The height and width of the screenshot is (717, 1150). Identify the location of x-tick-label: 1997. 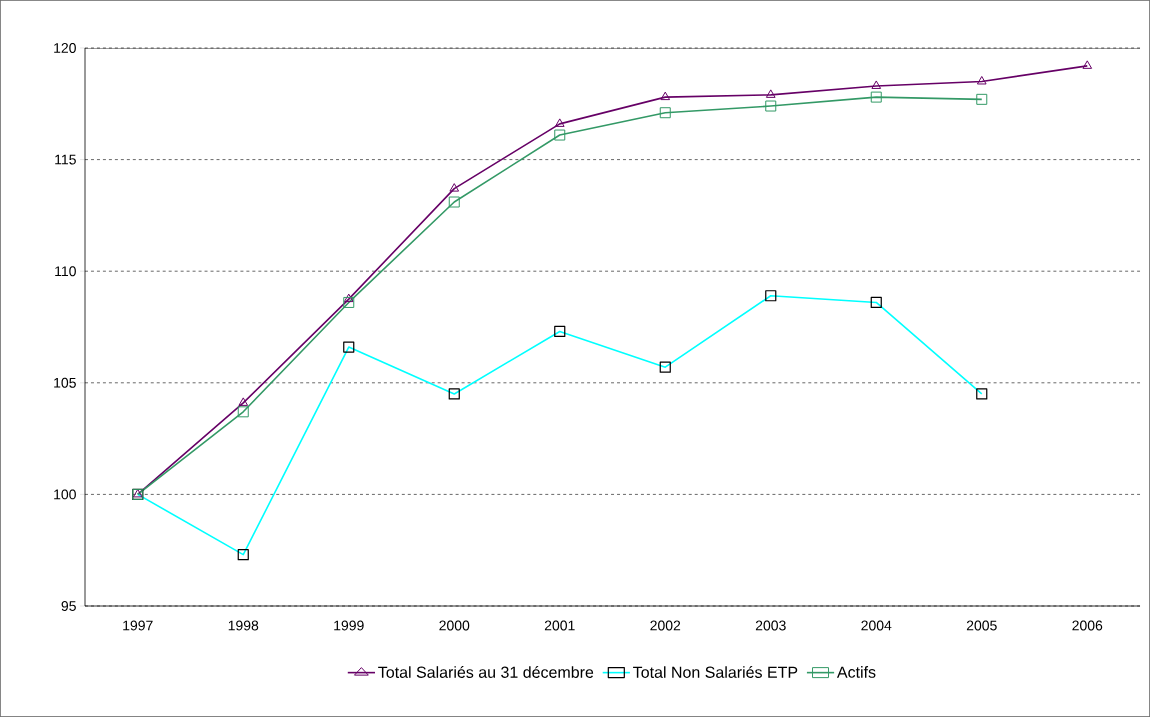
(138, 625).